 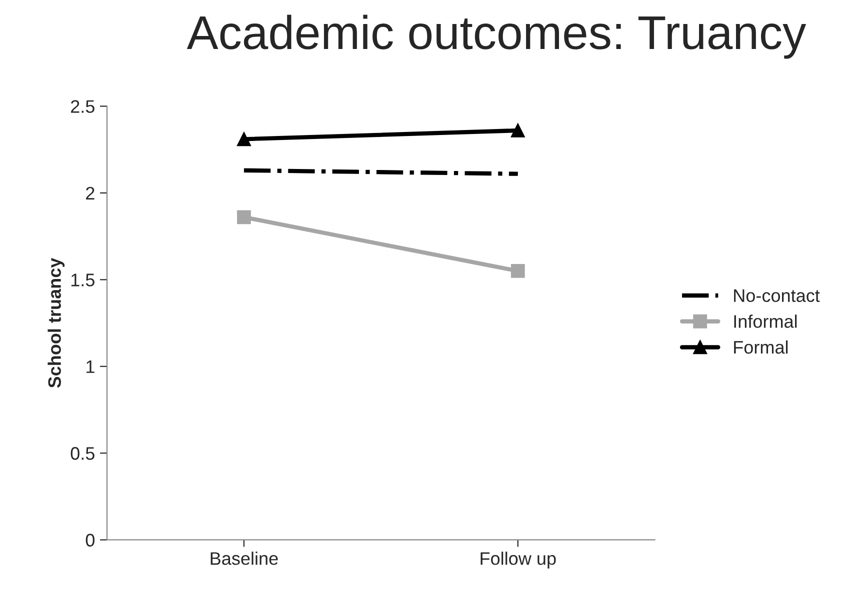 What do you see at coordinates (761, 347) in the screenshot?
I see `legend-label: Formal` at bounding box center [761, 347].